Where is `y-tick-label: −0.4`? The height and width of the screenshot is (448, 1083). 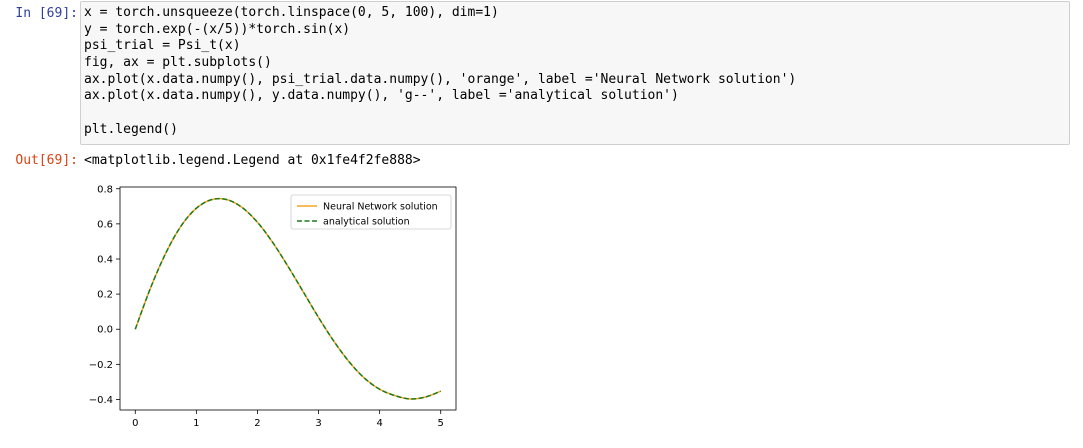 y-tick-label: −0.4 is located at coordinates (101, 400).